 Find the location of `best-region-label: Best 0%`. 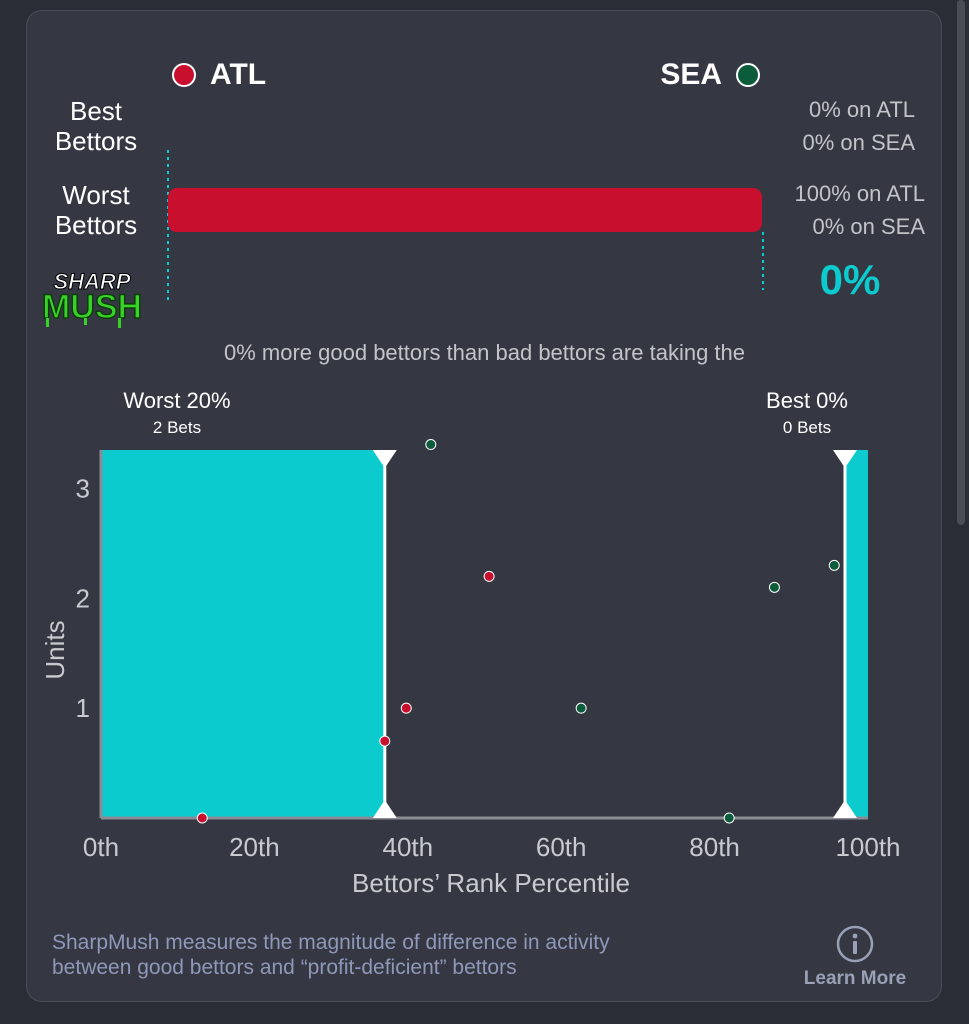

best-region-label: Best 0% is located at coordinates (807, 400).